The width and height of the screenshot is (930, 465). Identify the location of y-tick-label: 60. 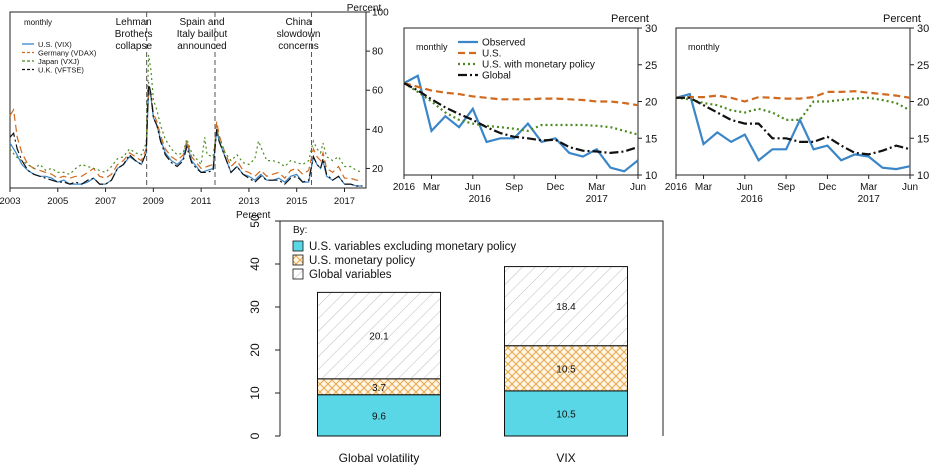
(378, 91).